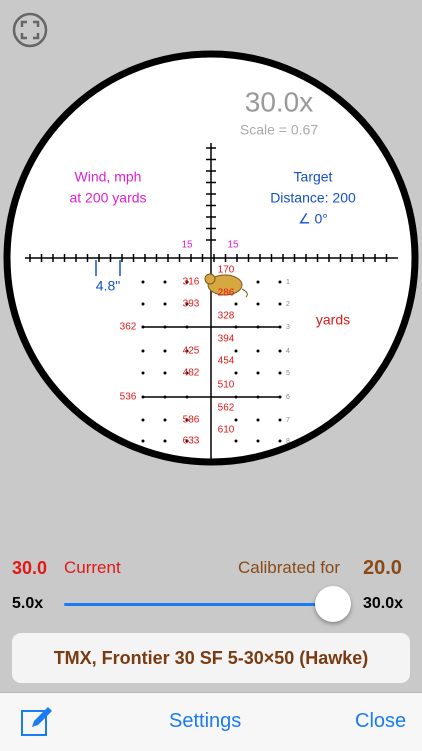  I want to click on offset-text: 4.8", so click(108, 286).